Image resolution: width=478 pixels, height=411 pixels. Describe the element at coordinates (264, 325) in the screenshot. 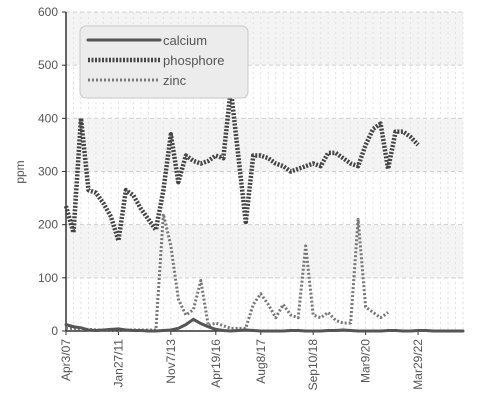

I see `series-line-calcium` at that location.